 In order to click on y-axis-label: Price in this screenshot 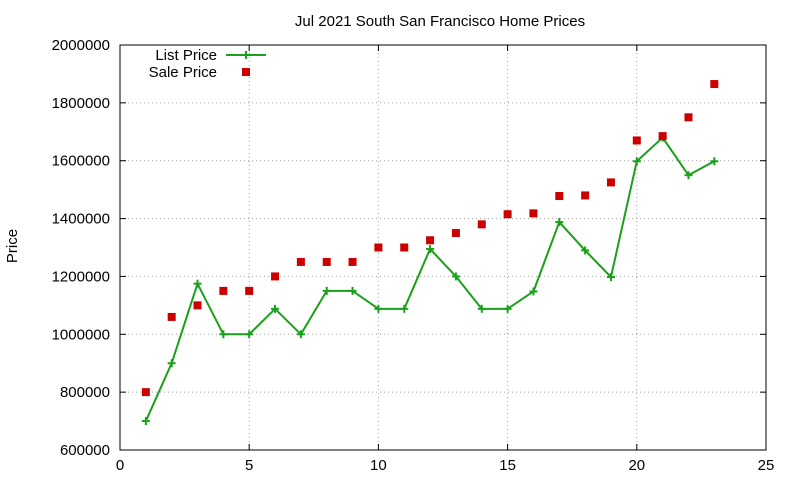, I will do `click(12, 246)`.